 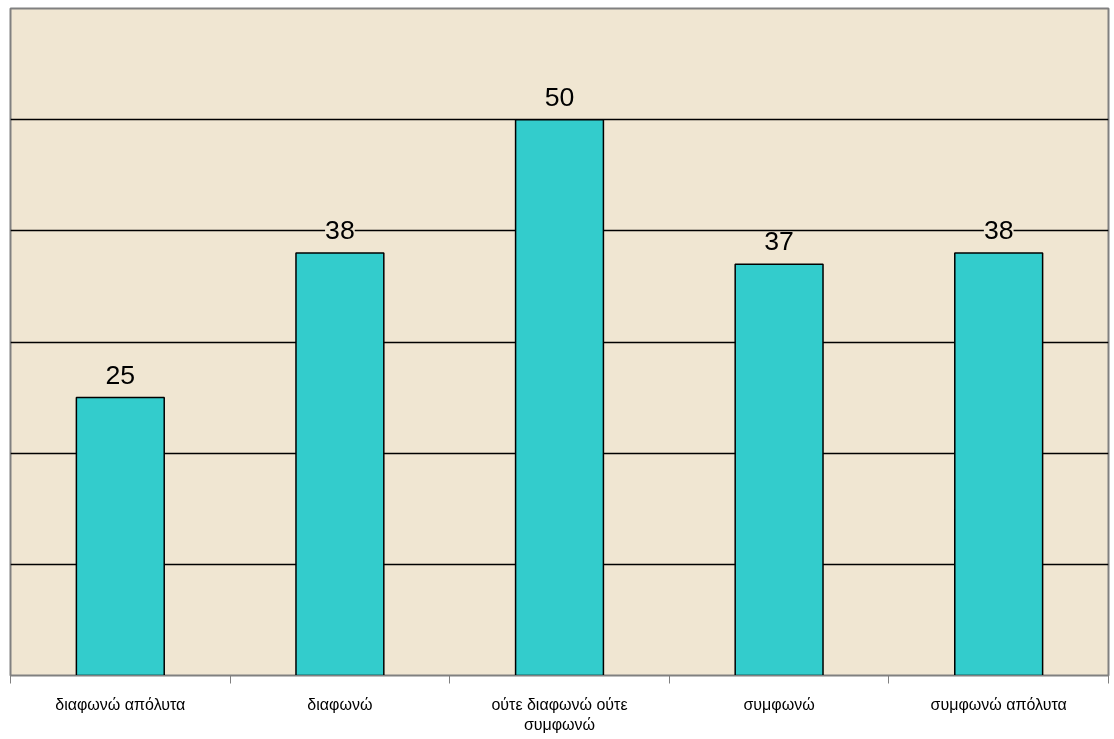 What do you see at coordinates (779, 241) in the screenshot?
I see `data-label: 37` at bounding box center [779, 241].